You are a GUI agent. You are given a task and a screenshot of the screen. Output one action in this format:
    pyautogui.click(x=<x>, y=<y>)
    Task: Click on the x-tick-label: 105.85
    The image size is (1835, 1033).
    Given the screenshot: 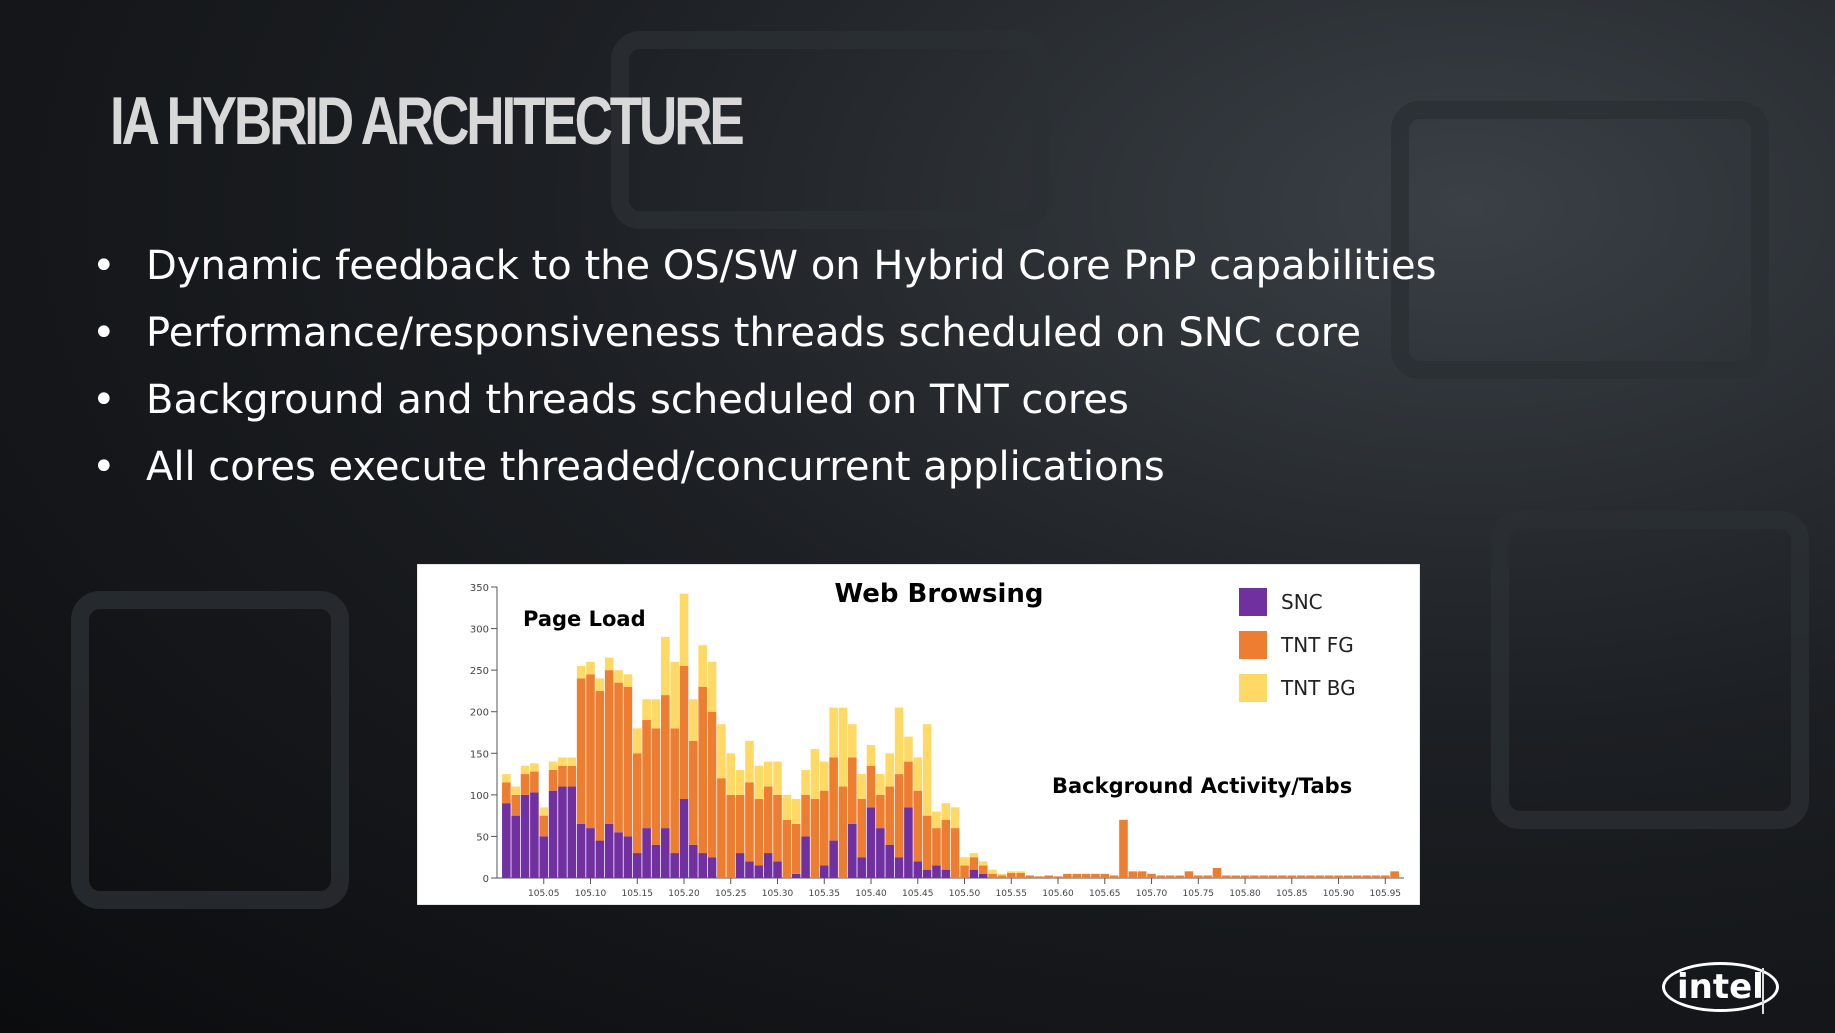 What is the action you would take?
    pyautogui.click(x=1292, y=894)
    